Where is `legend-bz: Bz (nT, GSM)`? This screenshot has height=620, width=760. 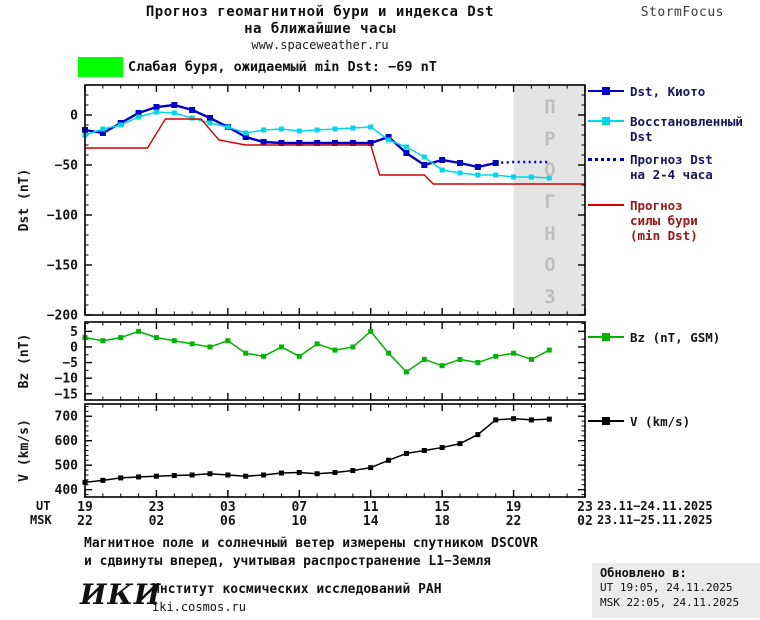
legend-bz: Bz (nT, GSM) is located at coordinates (654, 337).